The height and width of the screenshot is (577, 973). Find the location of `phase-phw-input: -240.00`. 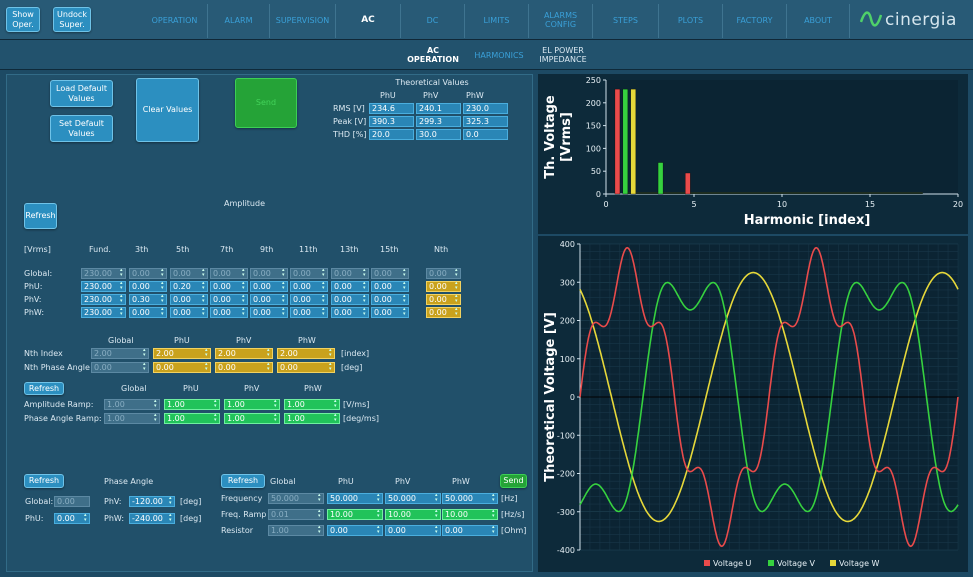

phase-phw-input: -240.00 is located at coordinates (152, 518).